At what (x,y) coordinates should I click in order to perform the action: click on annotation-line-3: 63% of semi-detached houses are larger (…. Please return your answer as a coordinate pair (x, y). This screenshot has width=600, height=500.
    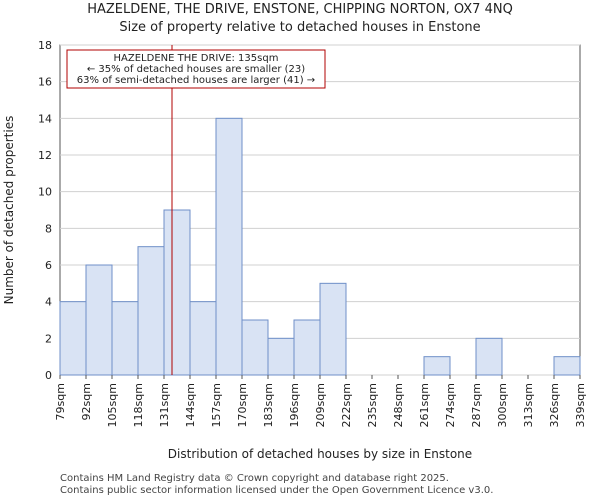
    Looking at the image, I should click on (196, 80).